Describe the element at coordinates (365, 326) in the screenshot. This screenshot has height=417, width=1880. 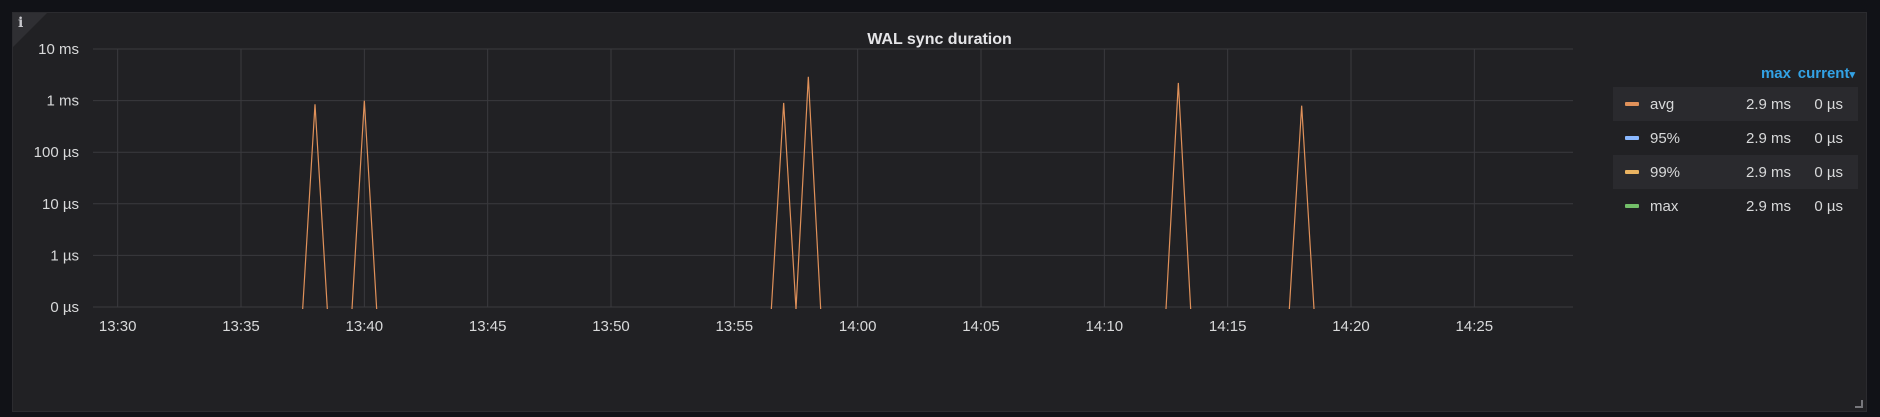
I see `x-tick-label: 13:40` at that location.